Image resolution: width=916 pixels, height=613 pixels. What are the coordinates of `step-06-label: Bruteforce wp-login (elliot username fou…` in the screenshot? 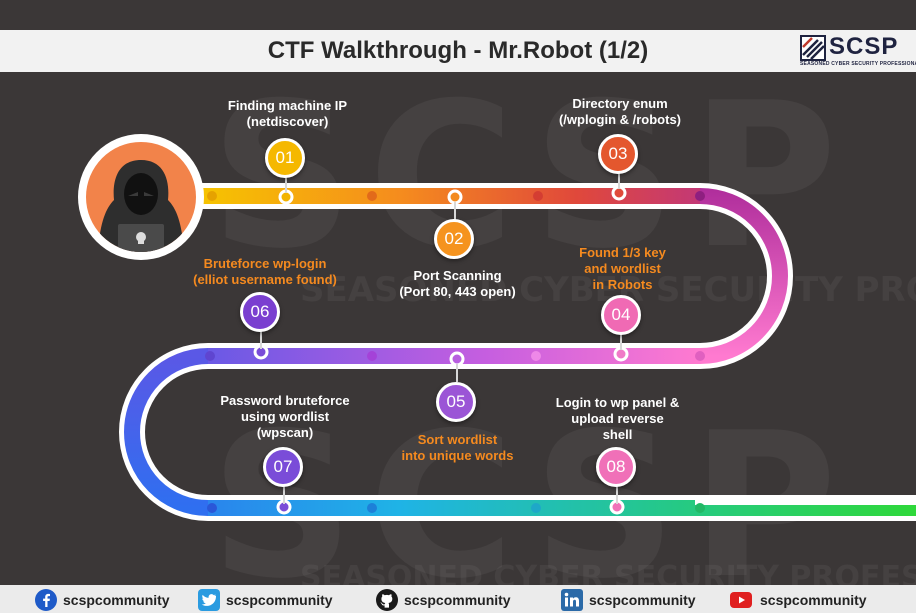 It's located at (265, 271).